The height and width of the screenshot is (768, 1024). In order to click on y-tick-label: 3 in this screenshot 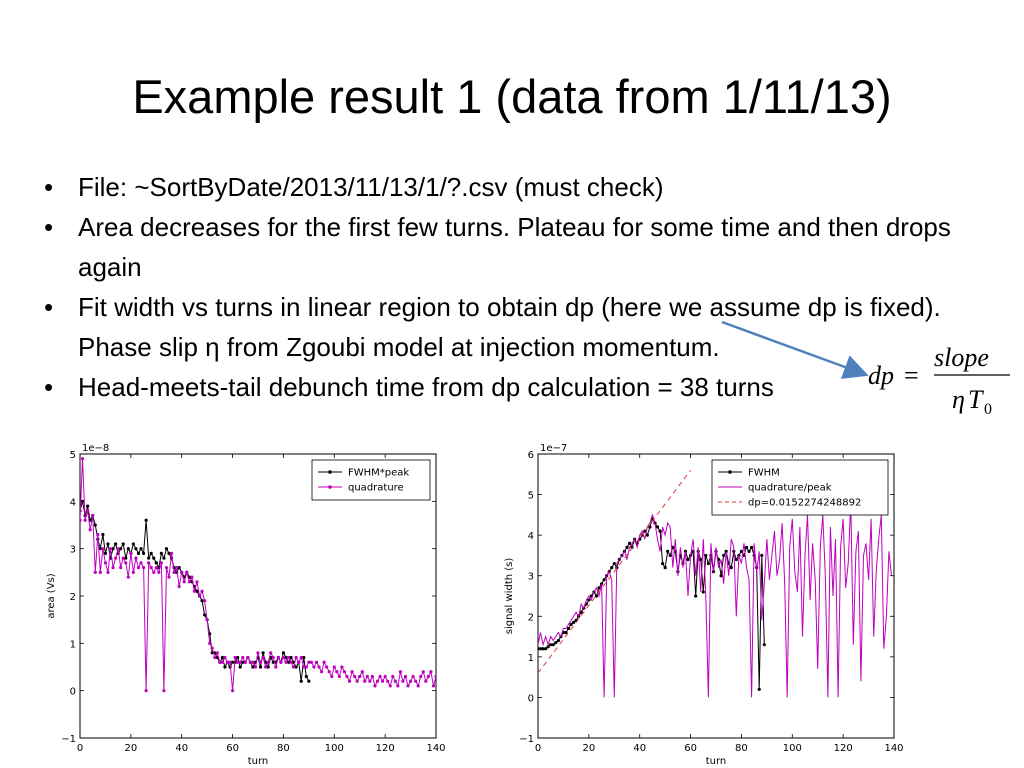, I will do `click(531, 577)`.